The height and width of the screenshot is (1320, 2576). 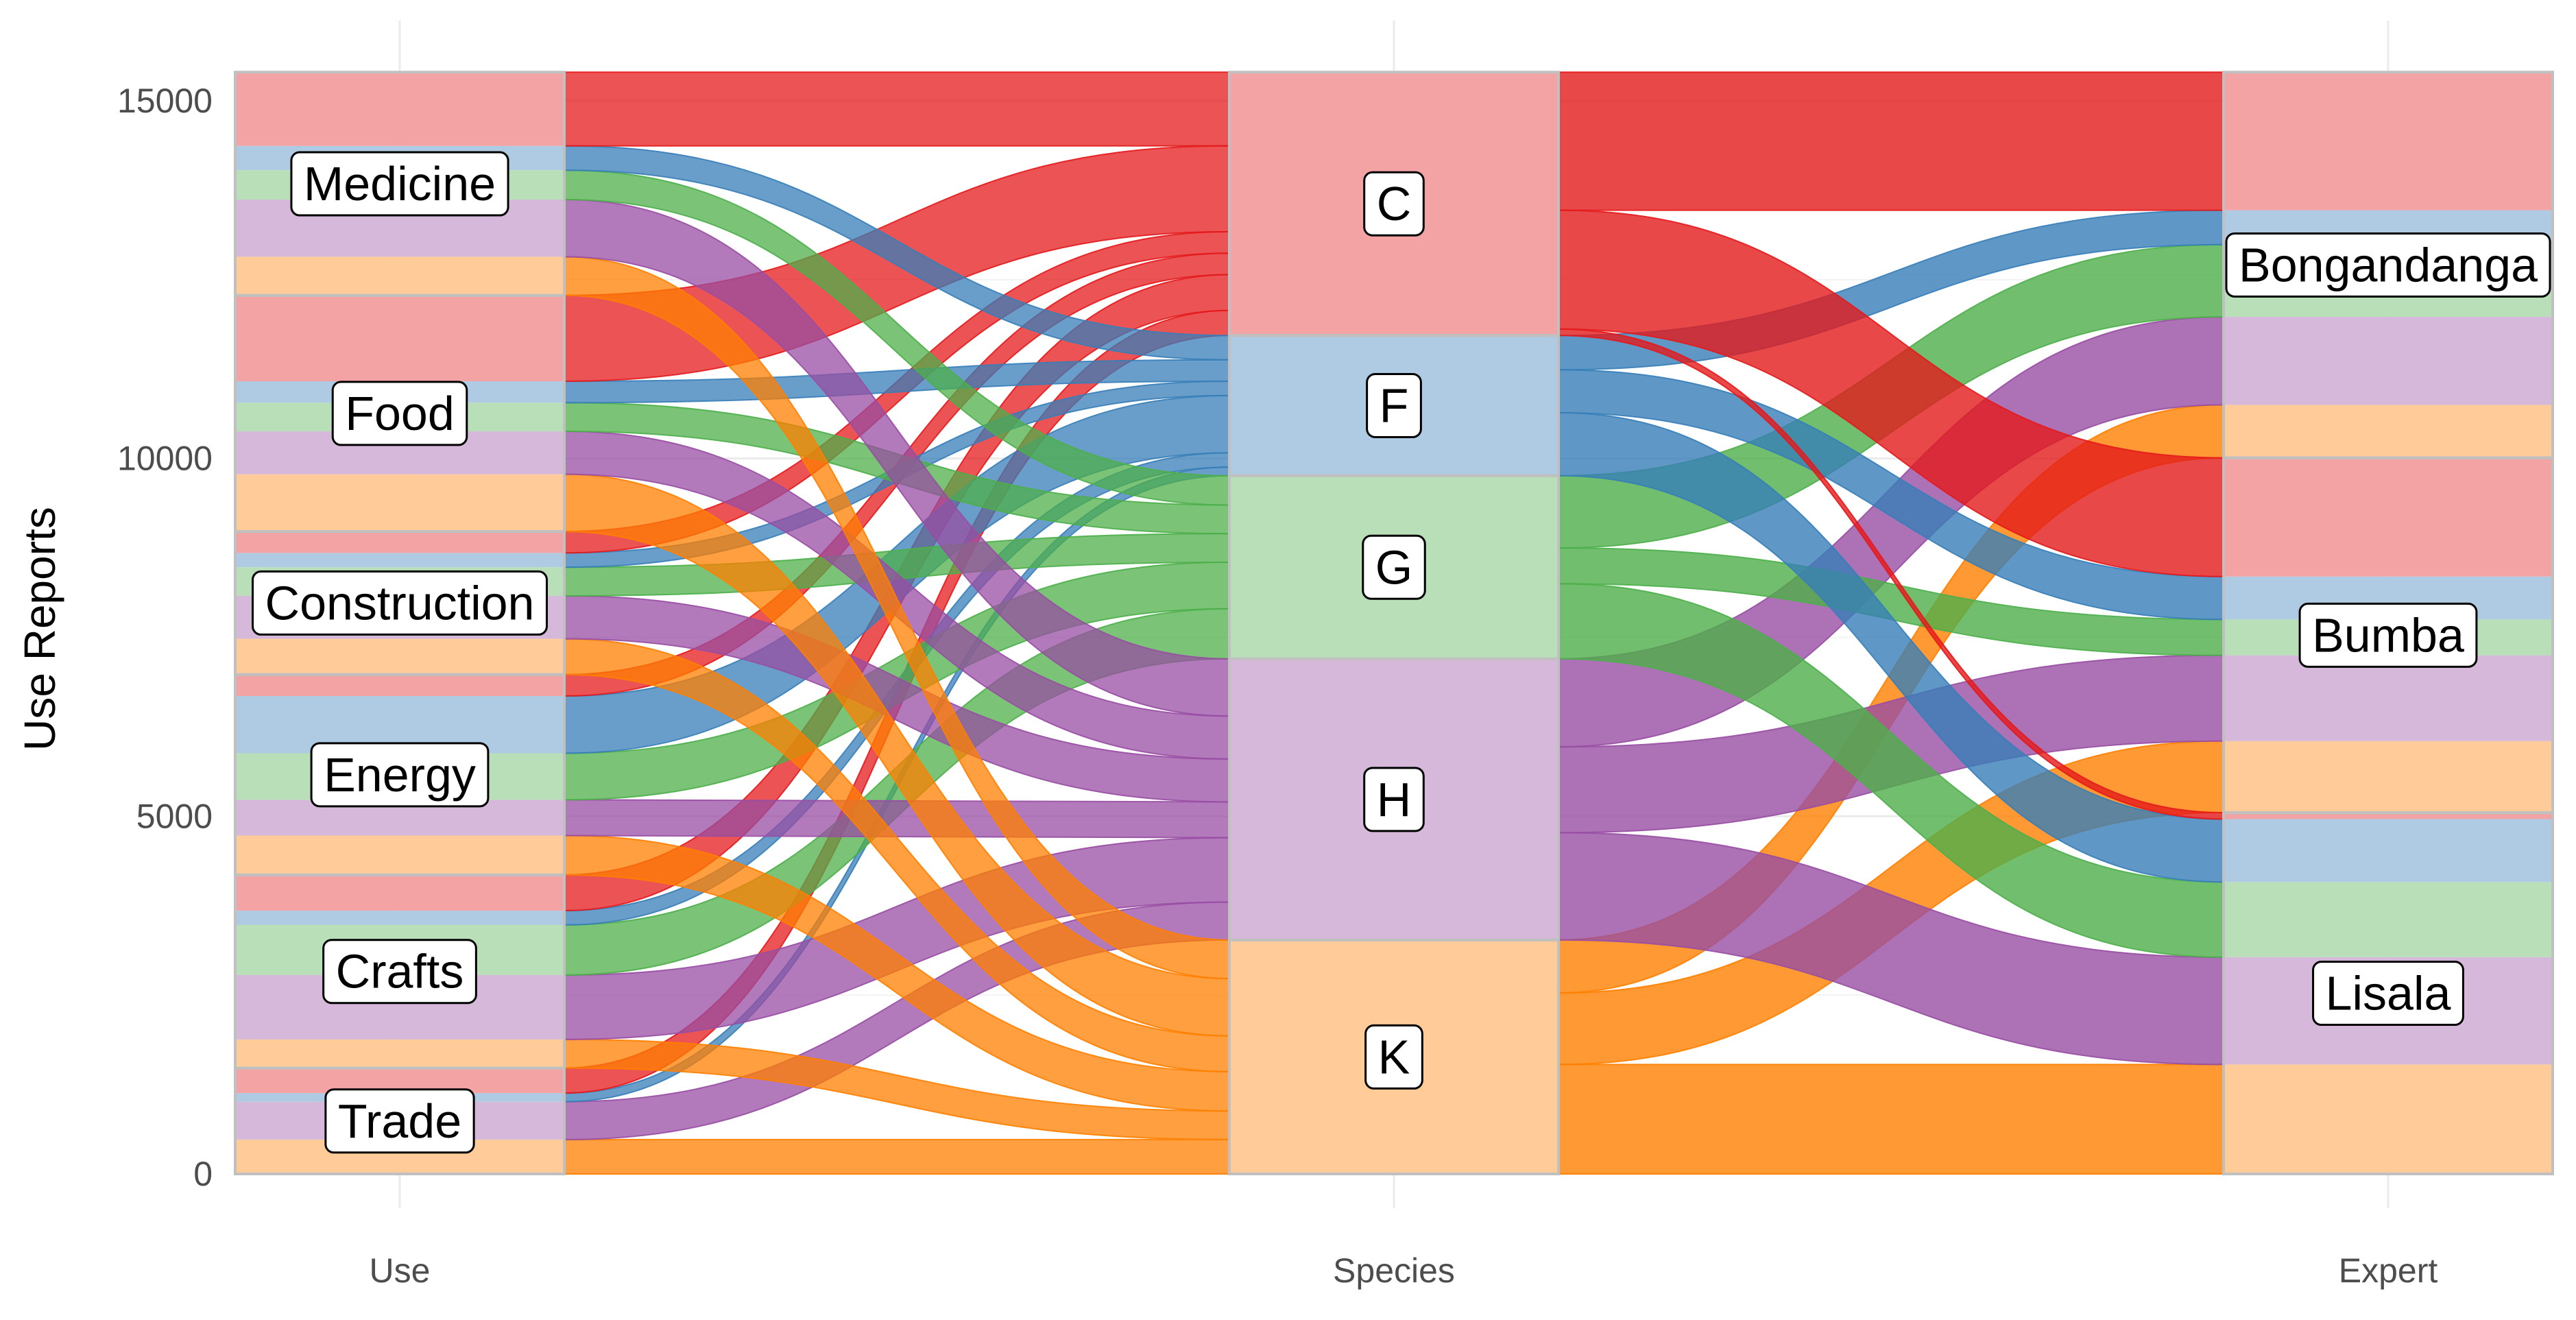 What do you see at coordinates (400, 918) in the screenshot?
I see `use-band-crafts-f` at bounding box center [400, 918].